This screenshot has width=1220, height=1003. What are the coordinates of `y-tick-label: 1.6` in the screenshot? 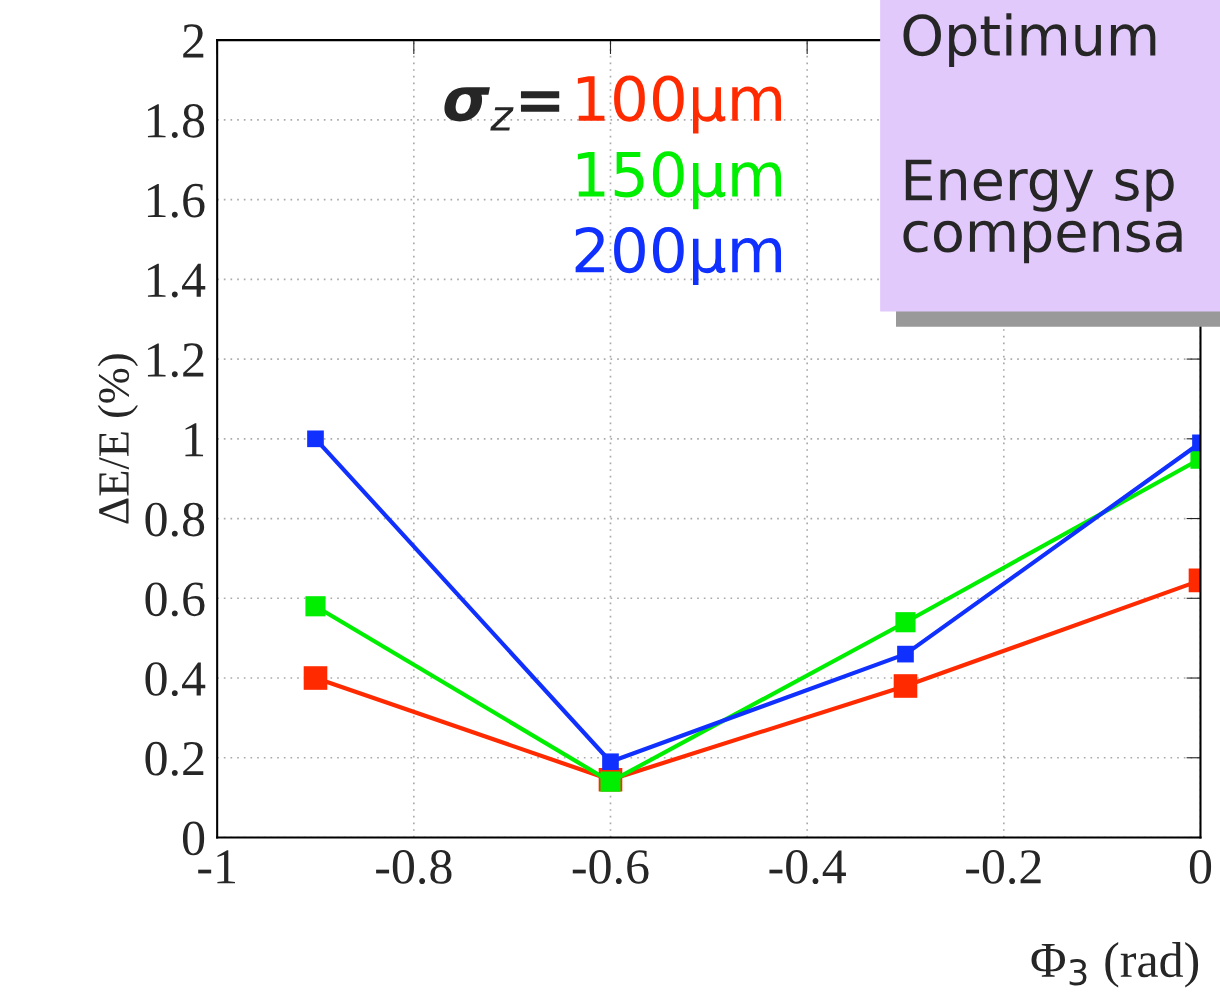 It's located at (176, 200).